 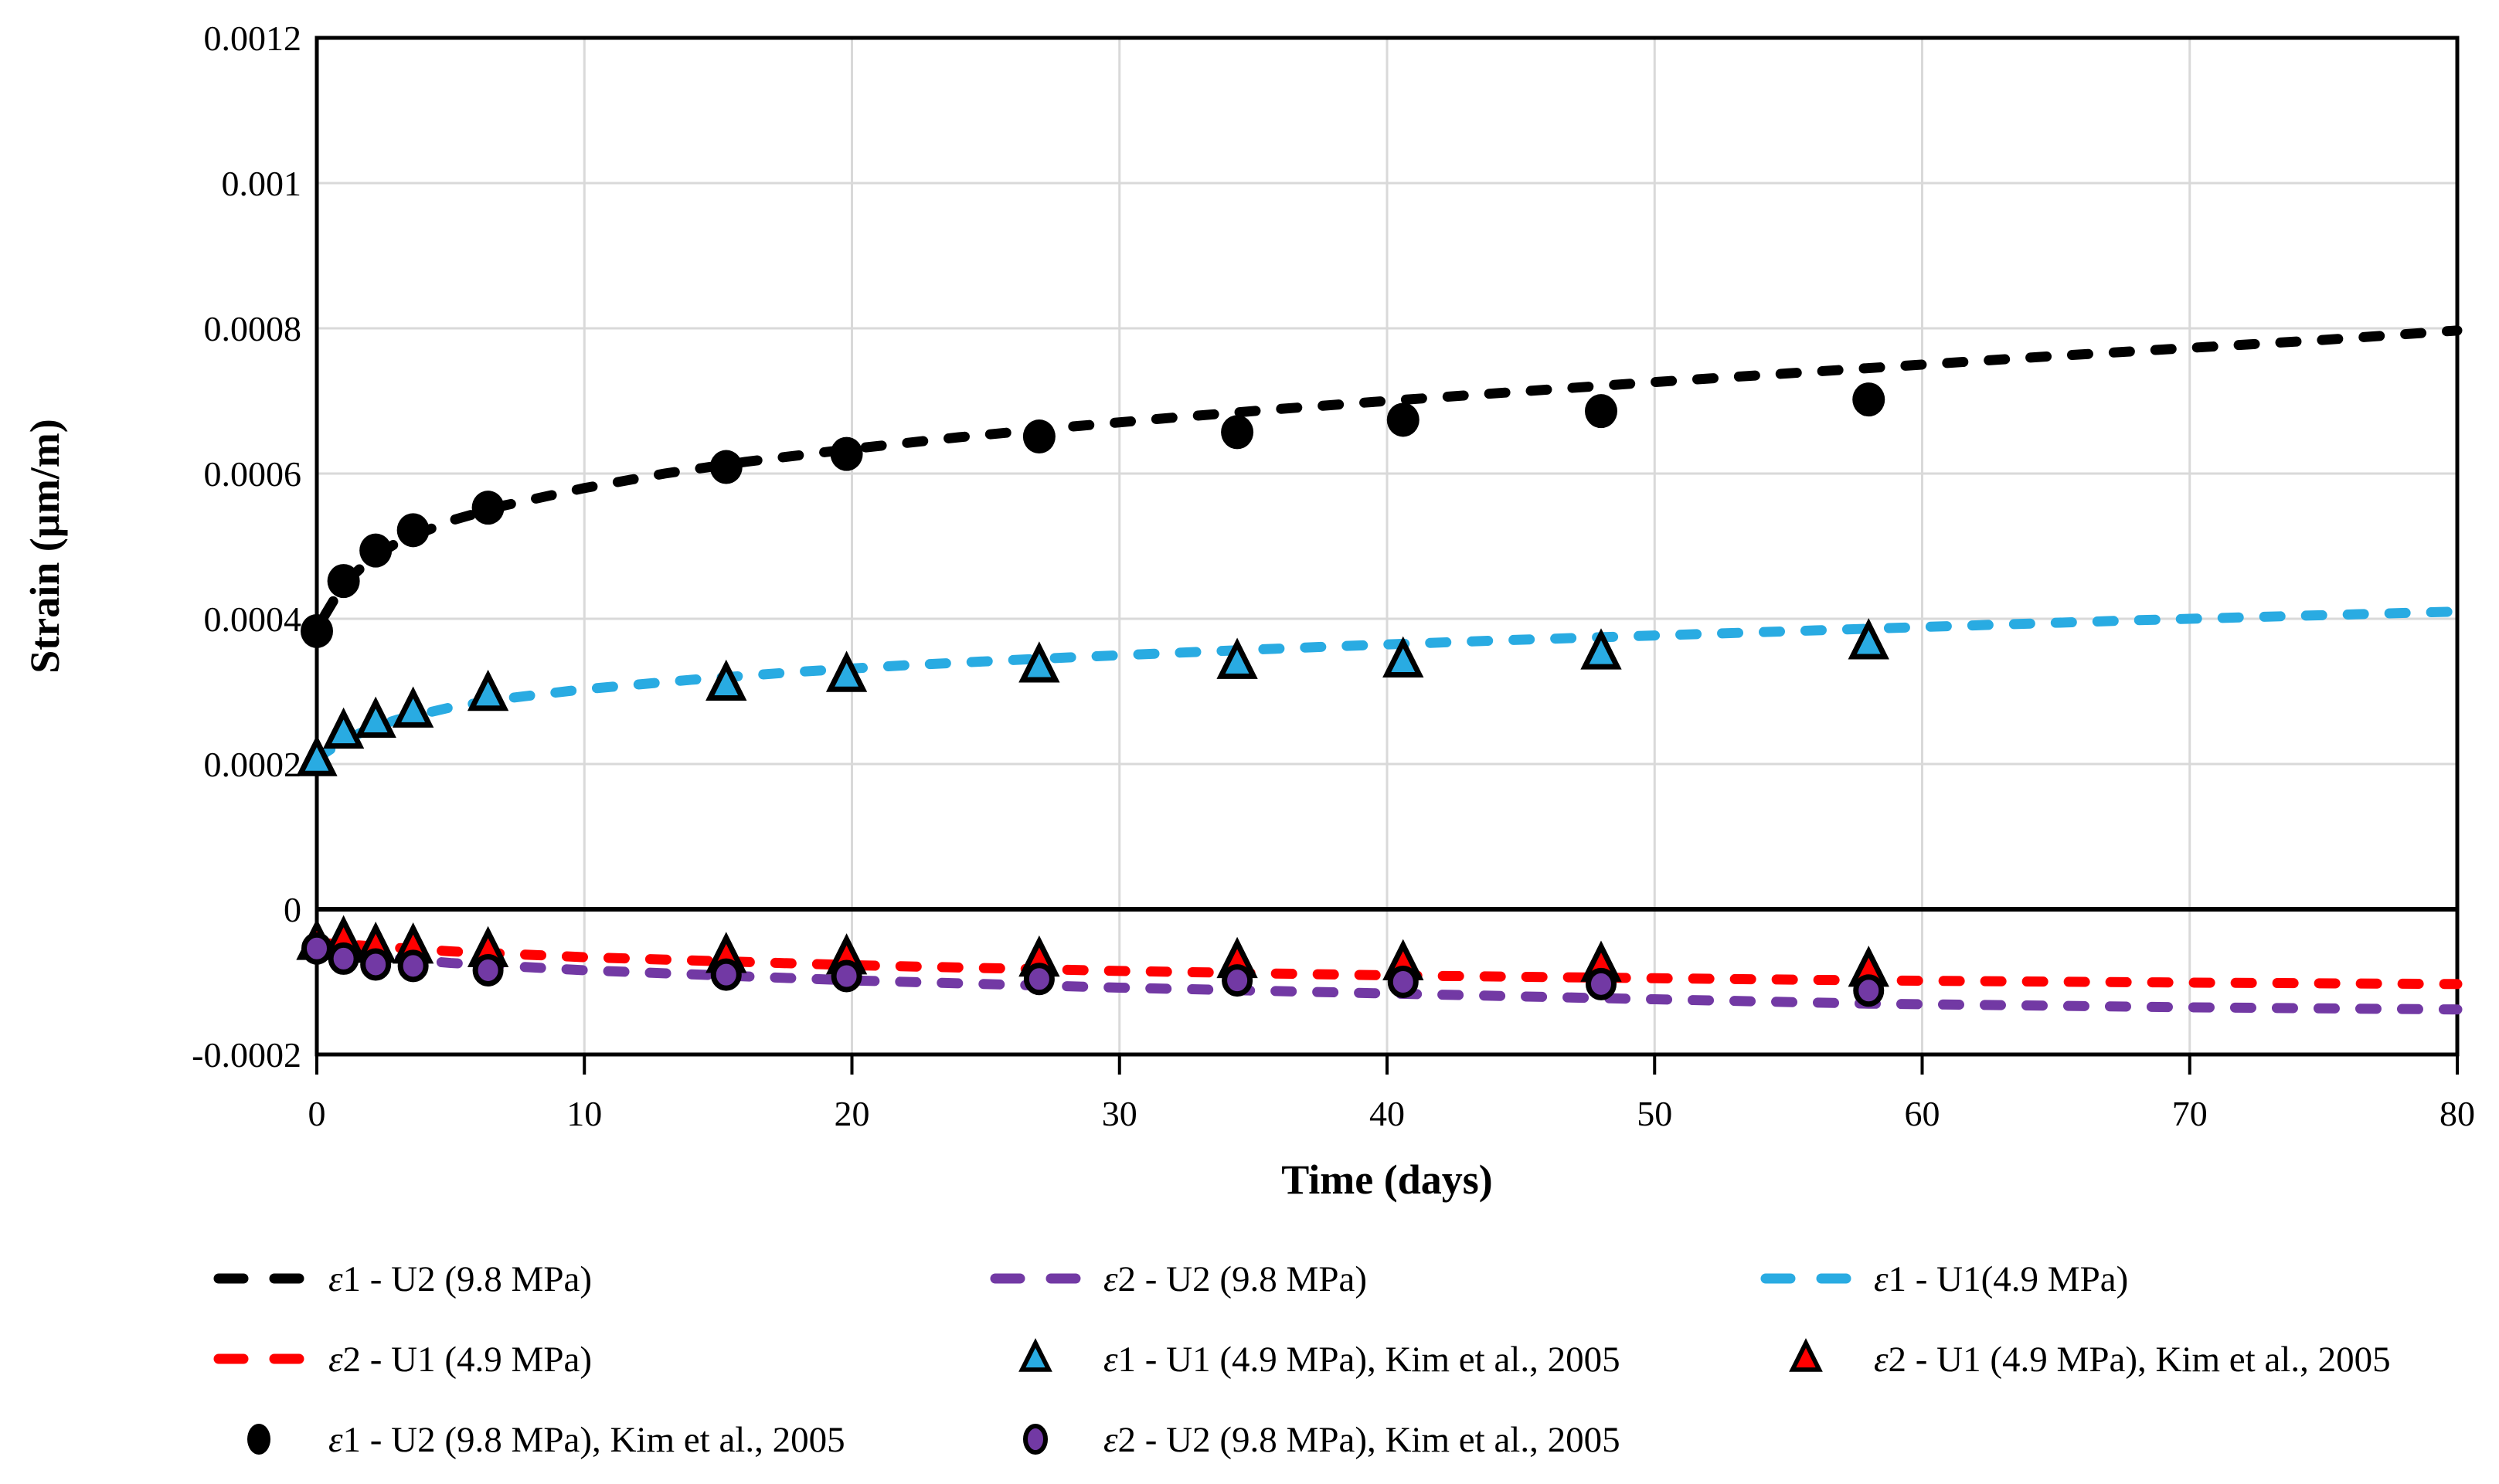 I want to click on legend-label: ε2 - U1 (4.9 MPa), so click(x=460, y=1360).